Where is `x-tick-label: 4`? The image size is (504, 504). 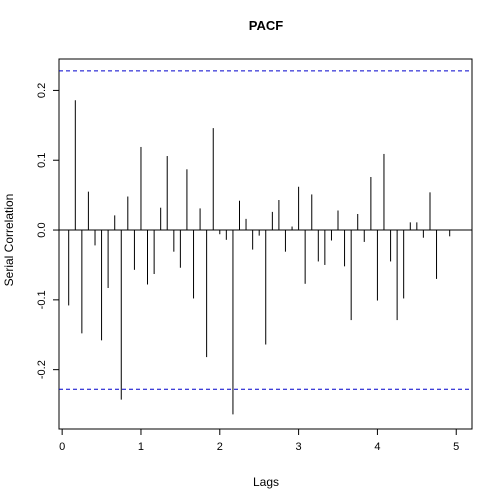
x-tick-label: 4 is located at coordinates (377, 447).